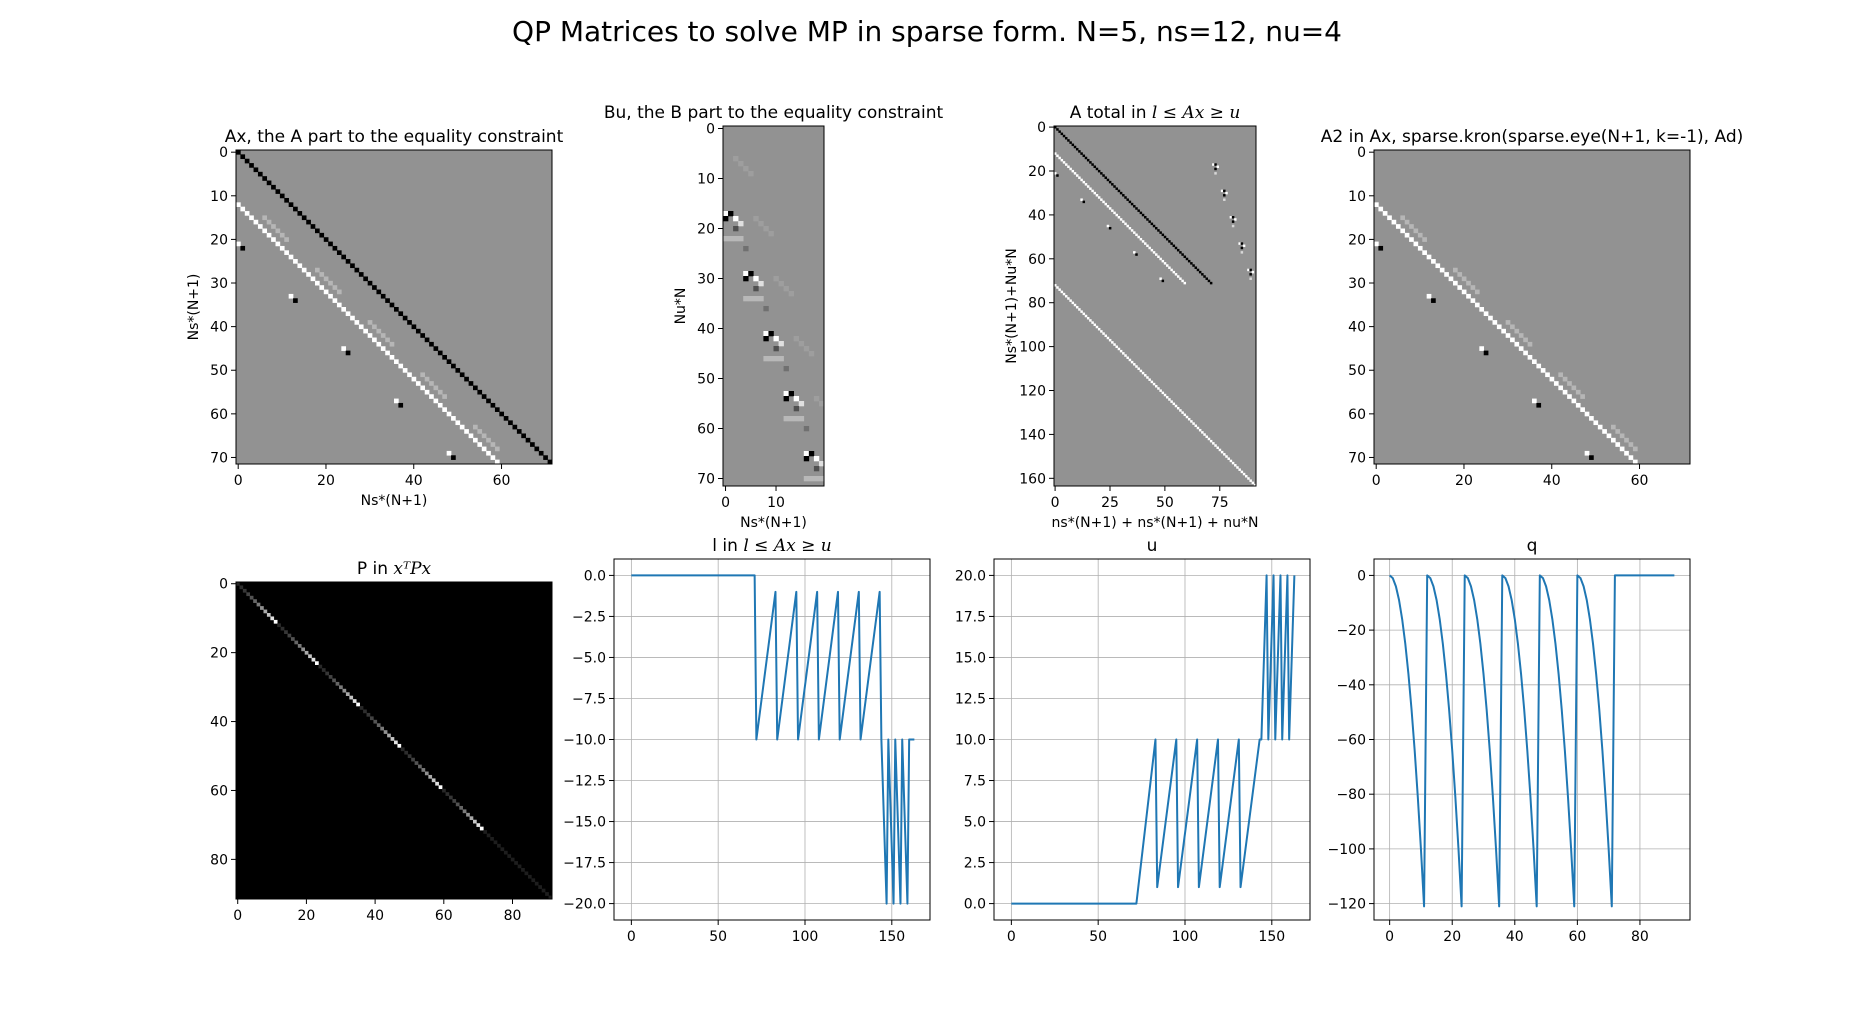 The width and height of the screenshot is (1855, 1022). I want to click on y-tick-label: 60, so click(219, 791).